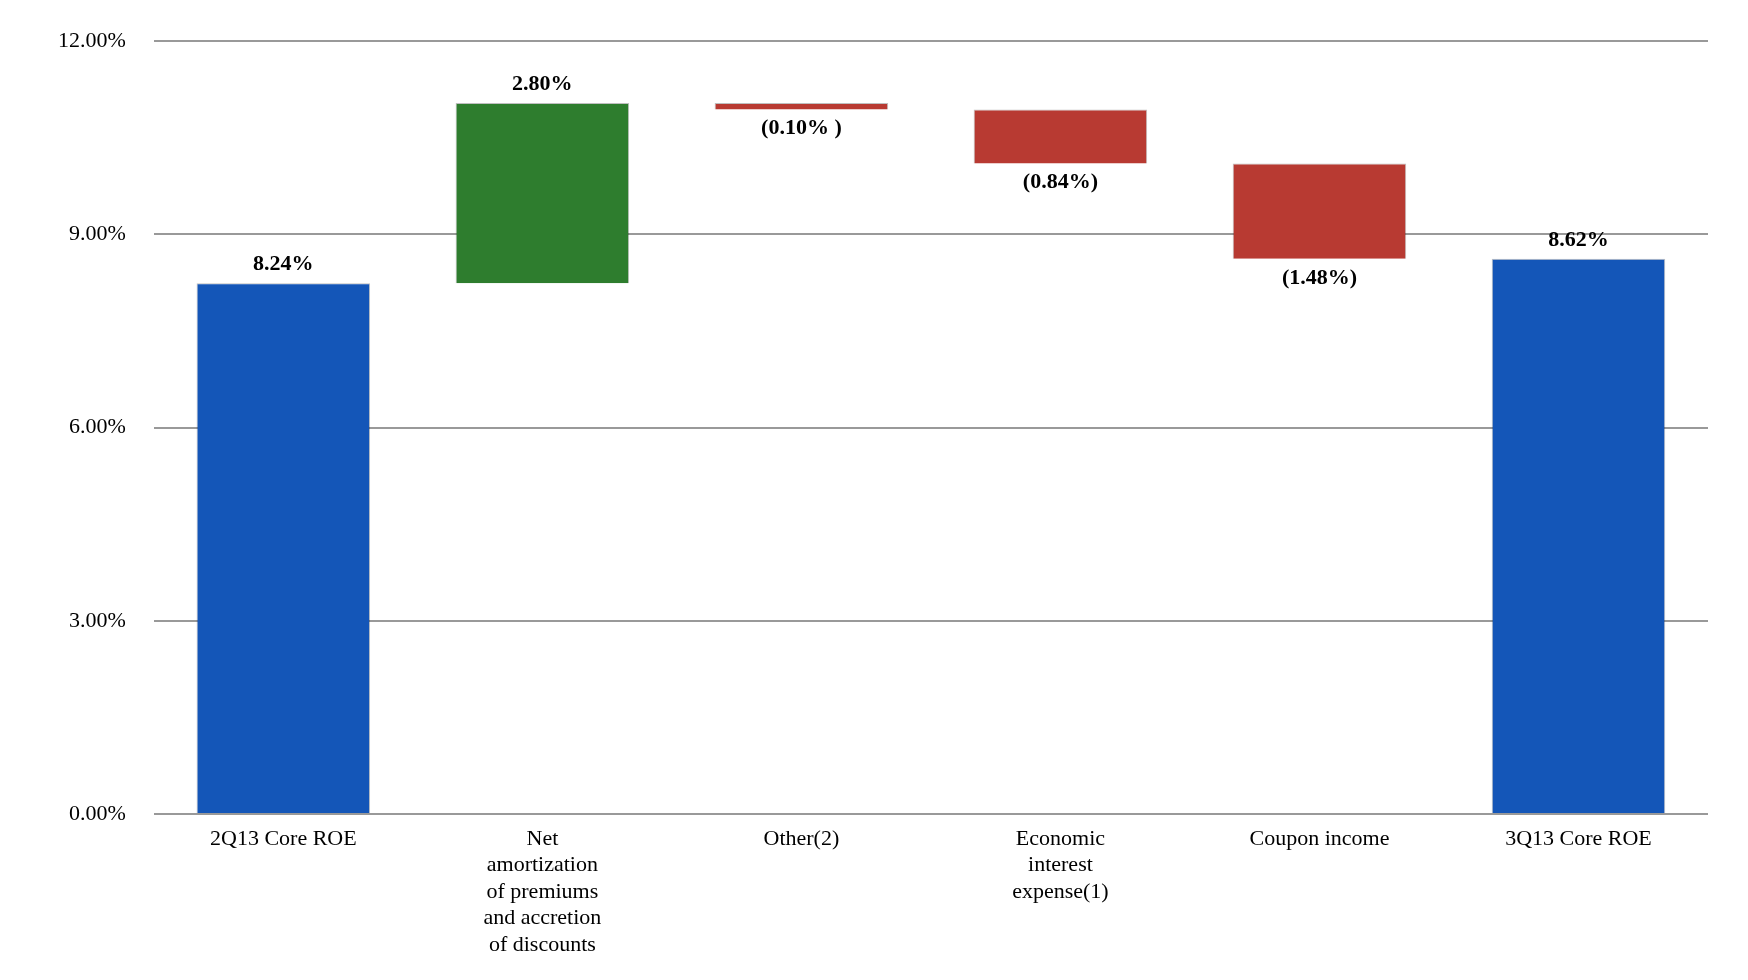 Image resolution: width=1748 pixels, height=980 pixels. What do you see at coordinates (97, 233) in the screenshot?
I see `y-tick-label: 9.00%` at bounding box center [97, 233].